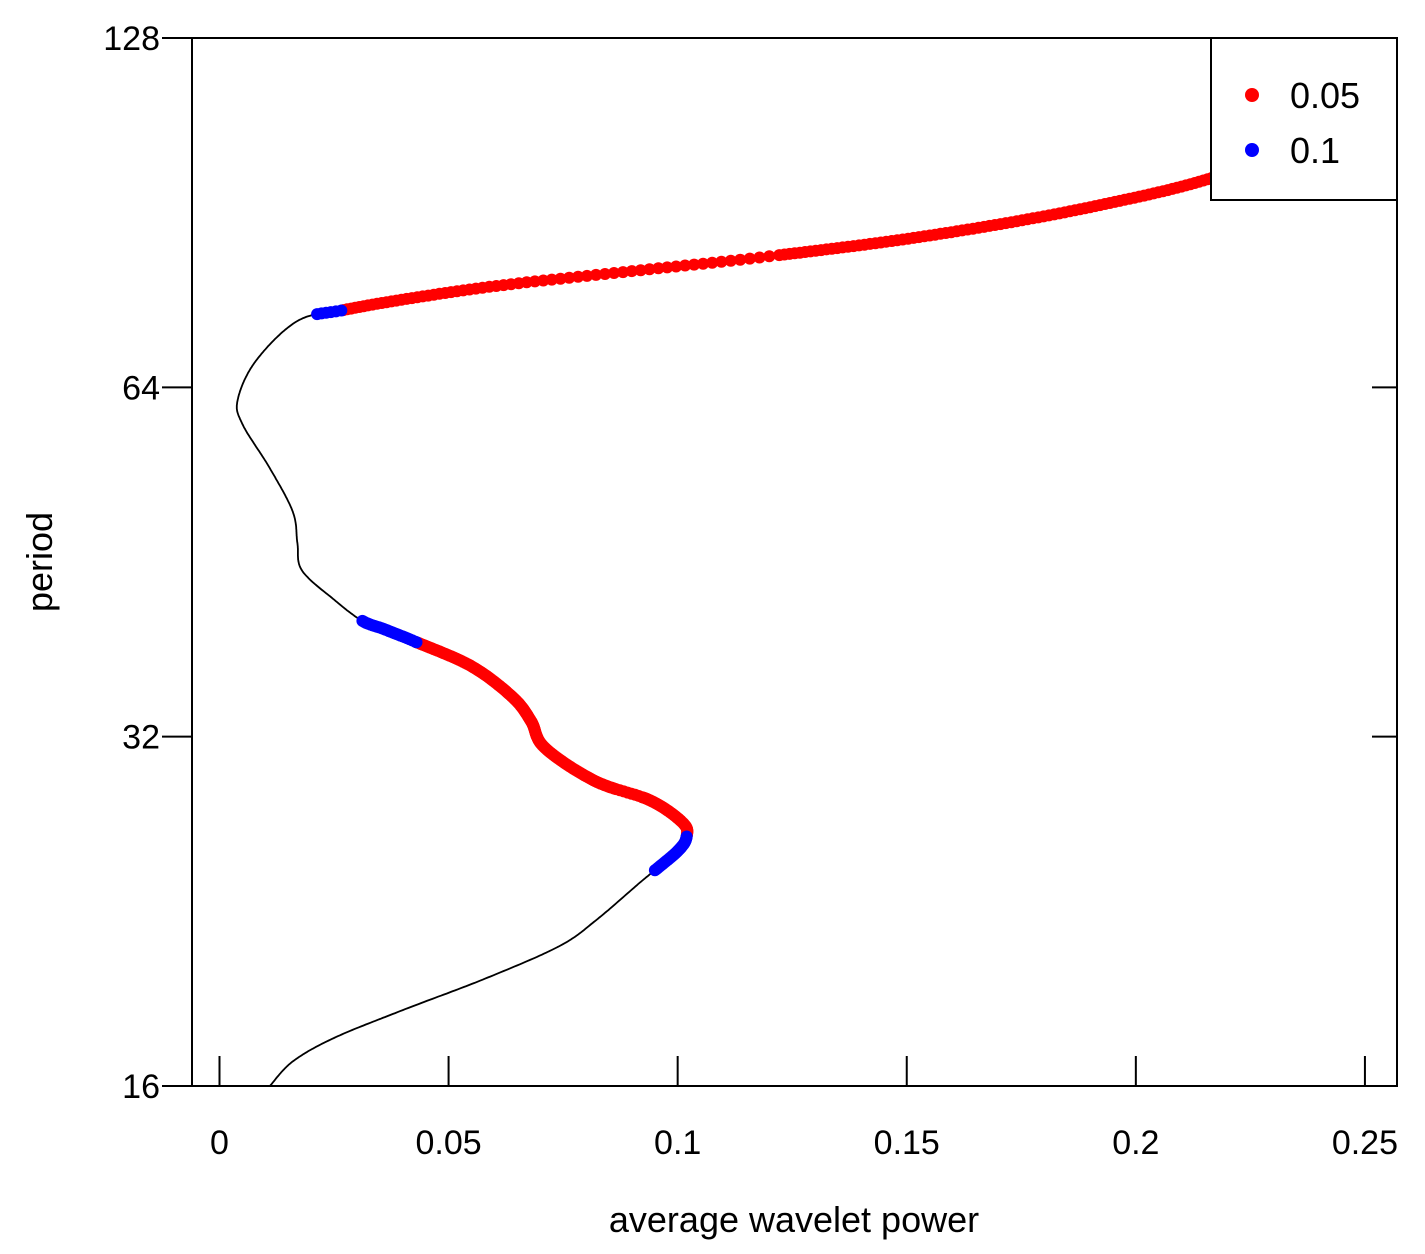 This screenshot has height=1254, width=1425. I want to click on x-tick-label: 0.1, so click(677, 1143).